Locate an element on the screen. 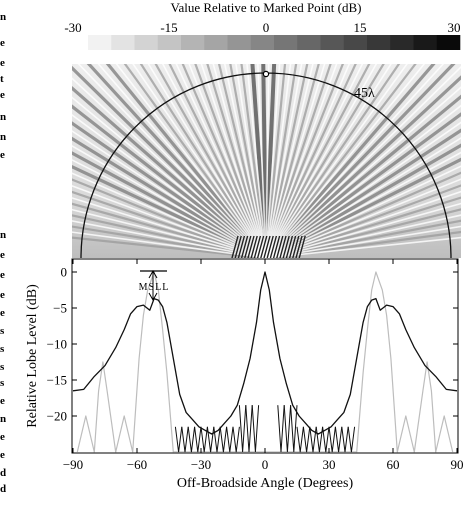 The height and width of the screenshot is (514, 474). y-tick-label: −15 is located at coordinates (57, 380).